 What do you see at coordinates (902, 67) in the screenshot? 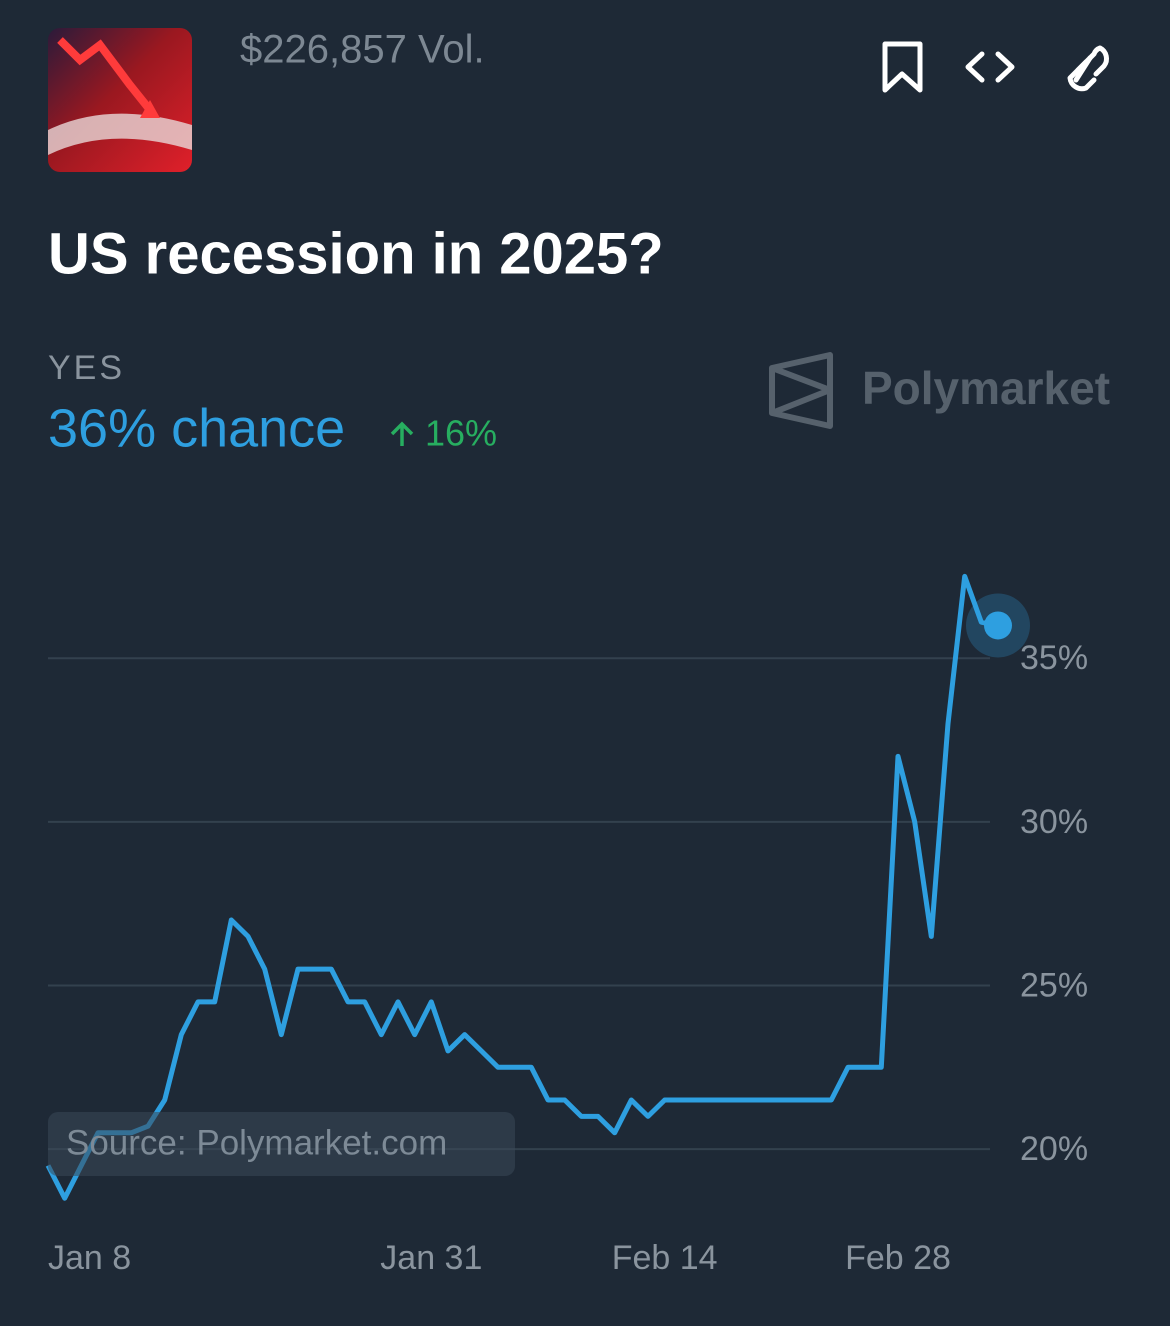
I see `bookmark-icon` at bounding box center [902, 67].